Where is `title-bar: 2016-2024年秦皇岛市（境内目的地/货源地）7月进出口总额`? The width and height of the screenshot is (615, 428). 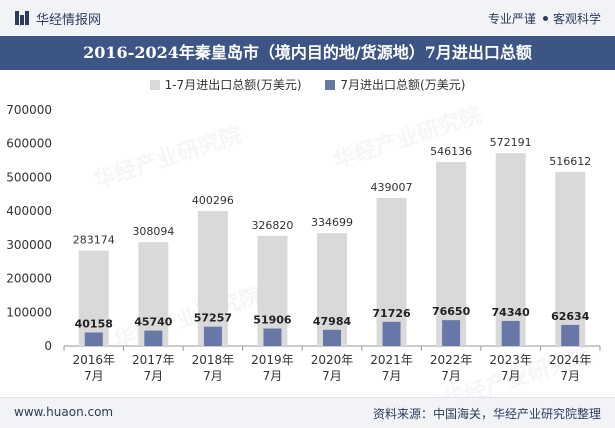
title-bar: 2016-2024年秦皇岛市（境内目的地/货源地）7月进出口总额 is located at coordinates (307, 53).